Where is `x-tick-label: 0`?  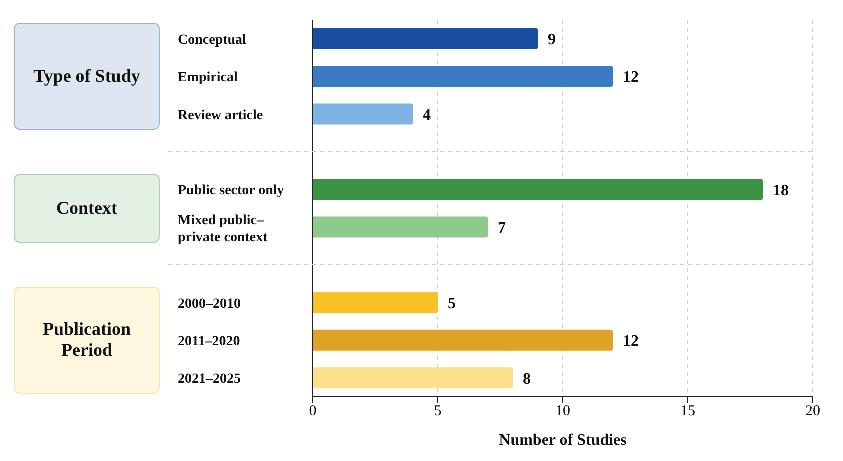 x-tick-label: 0 is located at coordinates (313, 412).